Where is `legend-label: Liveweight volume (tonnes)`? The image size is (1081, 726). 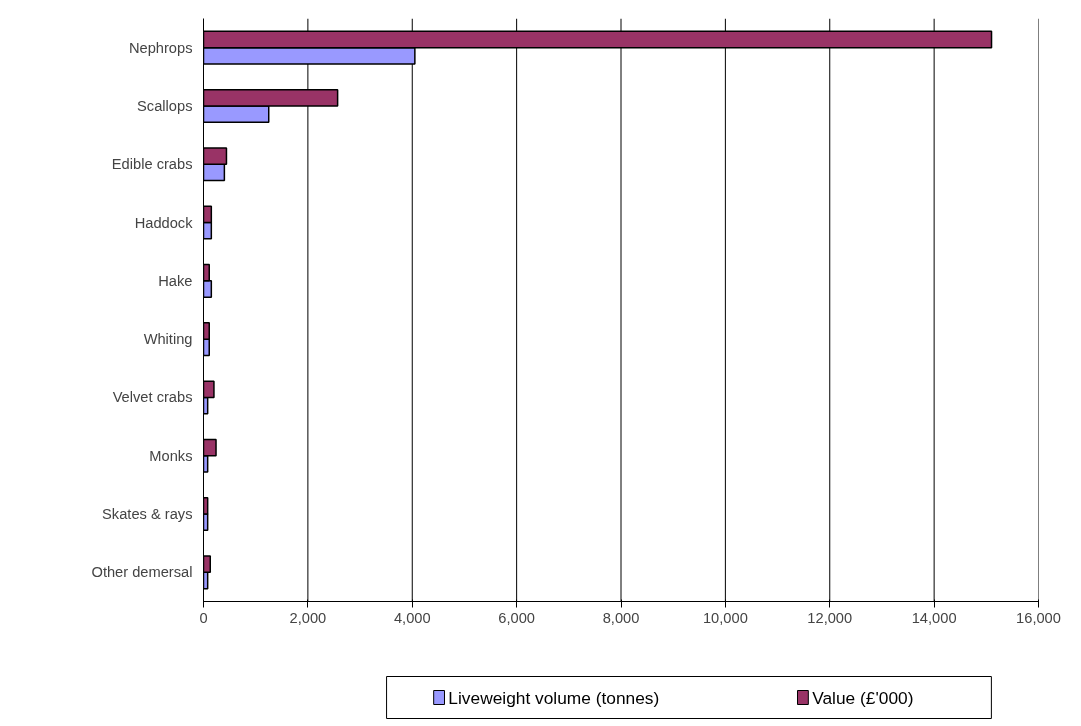 legend-label: Liveweight volume (tonnes) is located at coordinates (554, 697).